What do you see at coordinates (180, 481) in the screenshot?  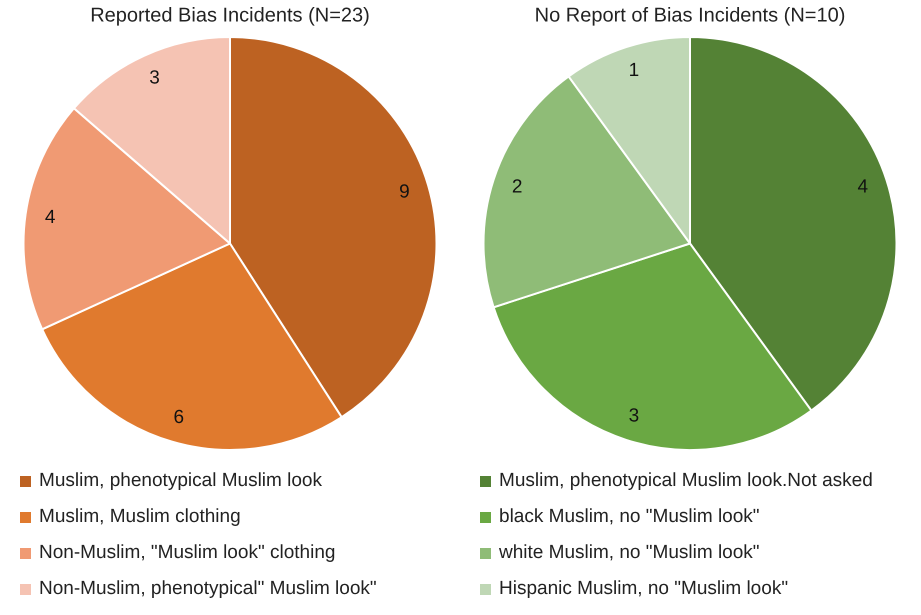 I see `legend-label: Muslim, phenotypical Muslim look` at bounding box center [180, 481].